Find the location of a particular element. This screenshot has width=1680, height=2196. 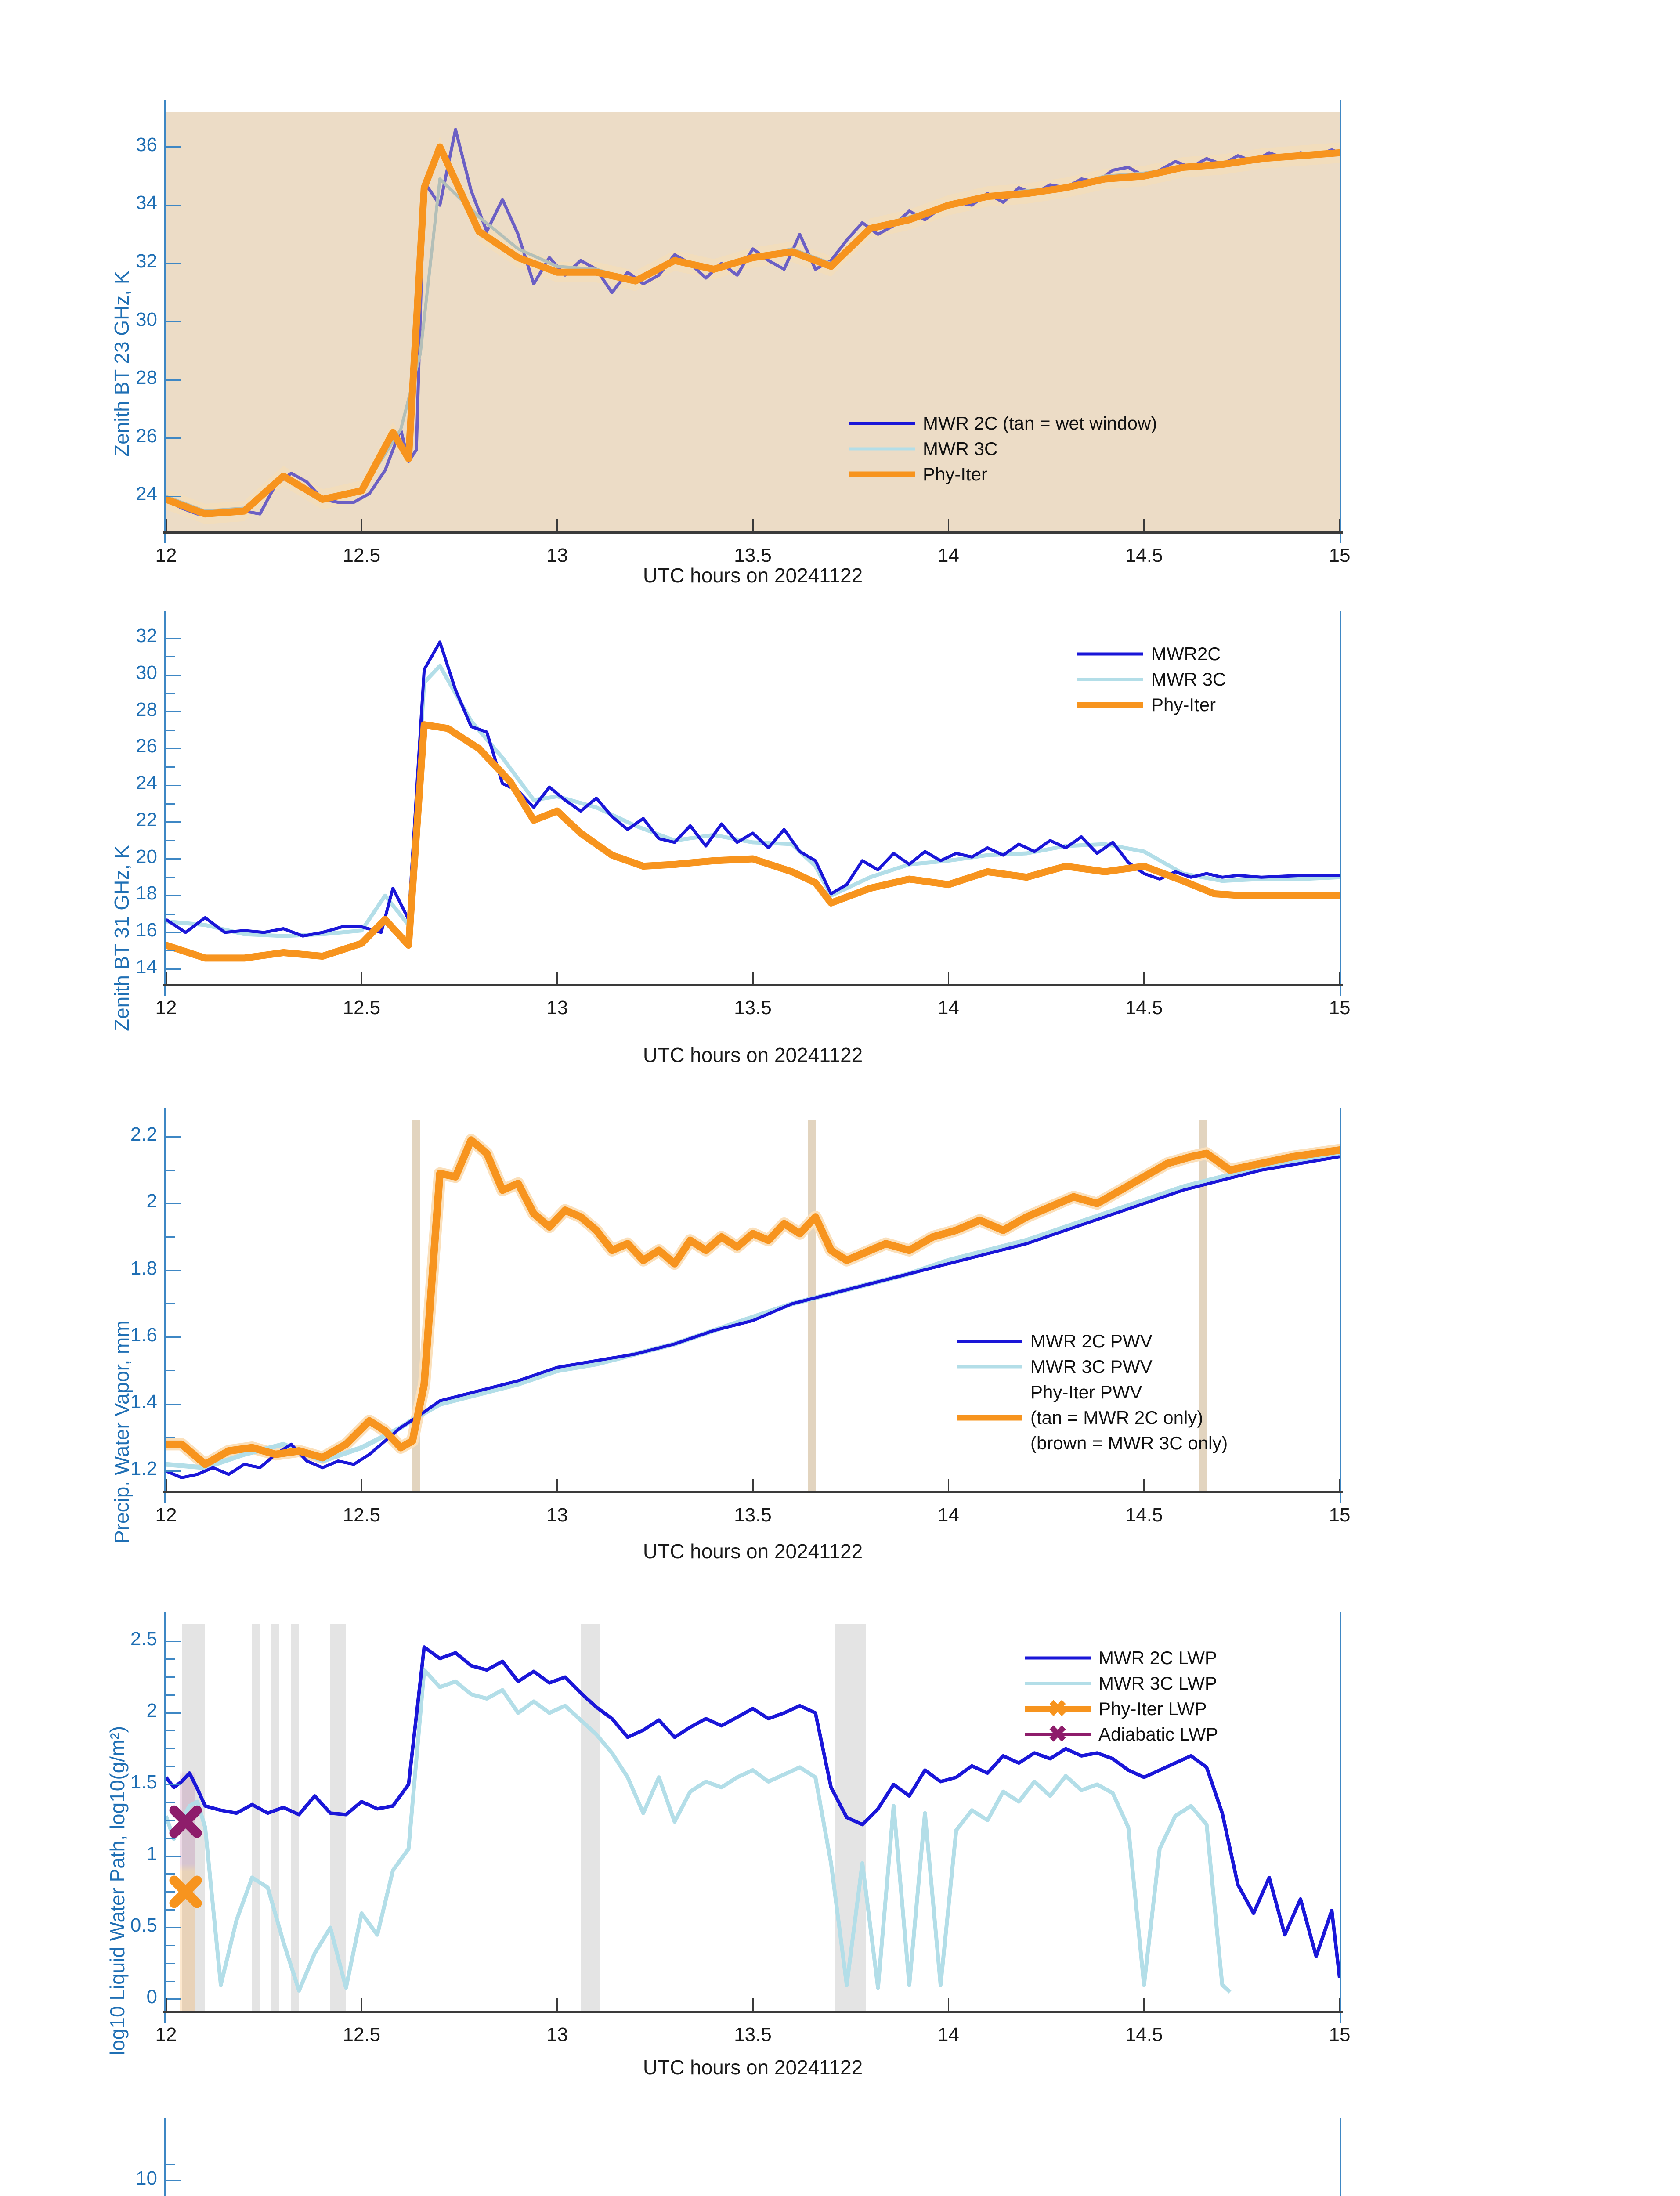

panel-bt23-left-spine is located at coordinates (165, 321).